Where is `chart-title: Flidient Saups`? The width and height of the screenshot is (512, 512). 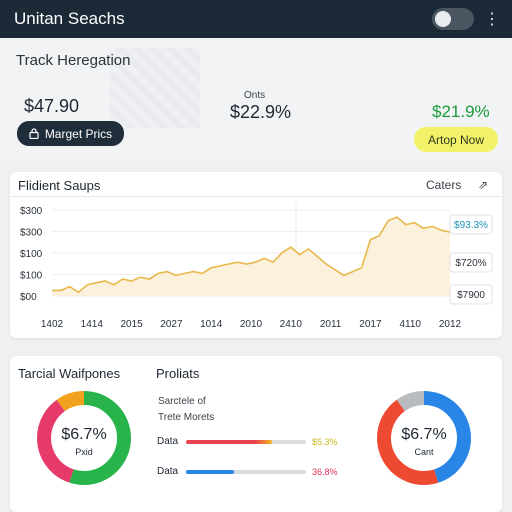
chart-title: Flidient Saups is located at coordinates (59, 185).